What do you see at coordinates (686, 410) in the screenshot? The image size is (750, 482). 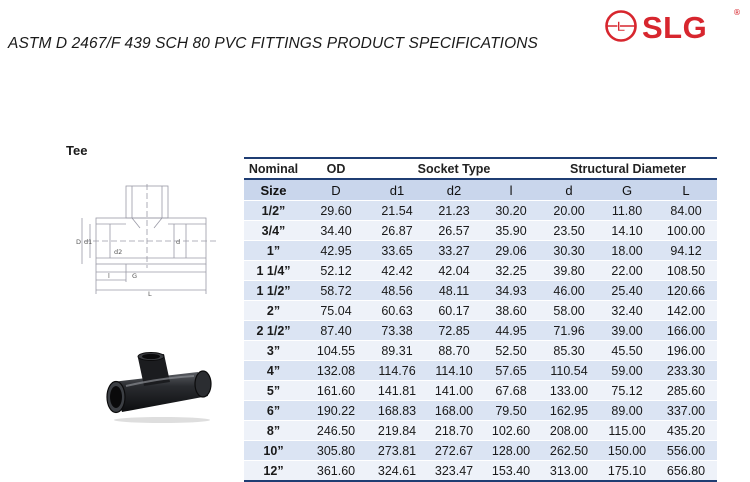 I see `cell-length-l: 337.00` at bounding box center [686, 410].